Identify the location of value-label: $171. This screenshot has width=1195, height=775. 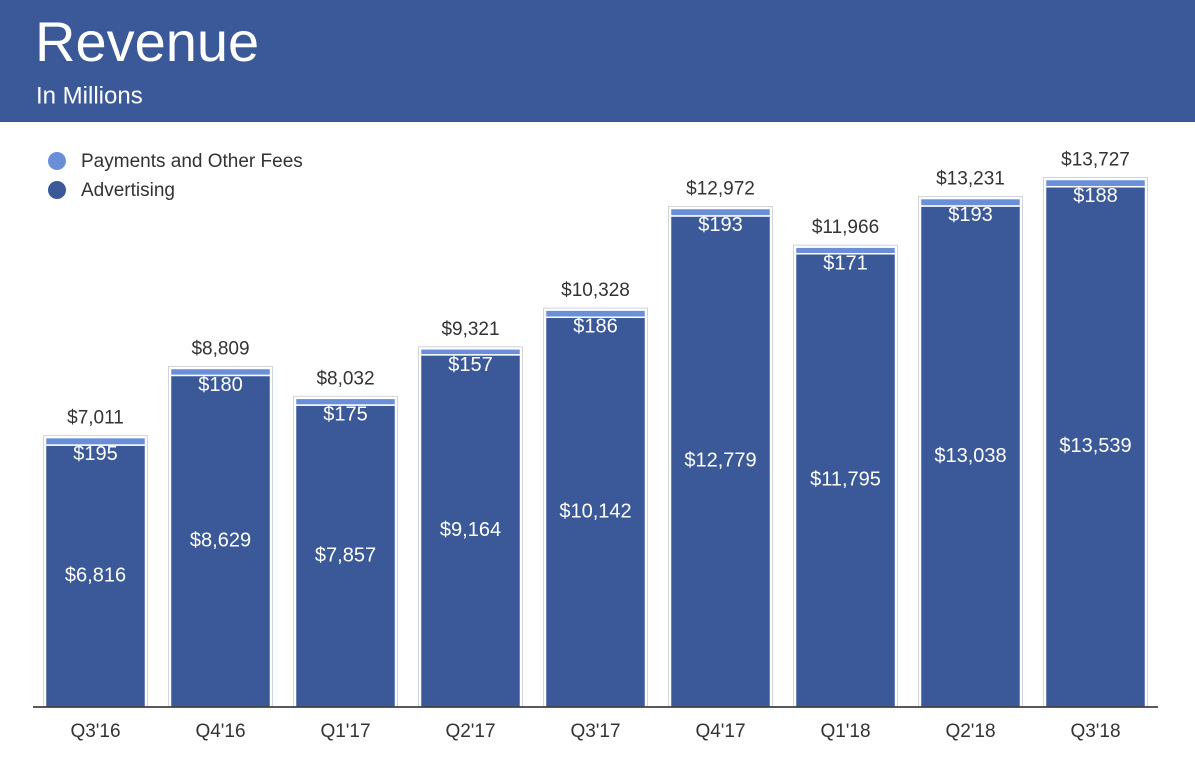
(845, 263).